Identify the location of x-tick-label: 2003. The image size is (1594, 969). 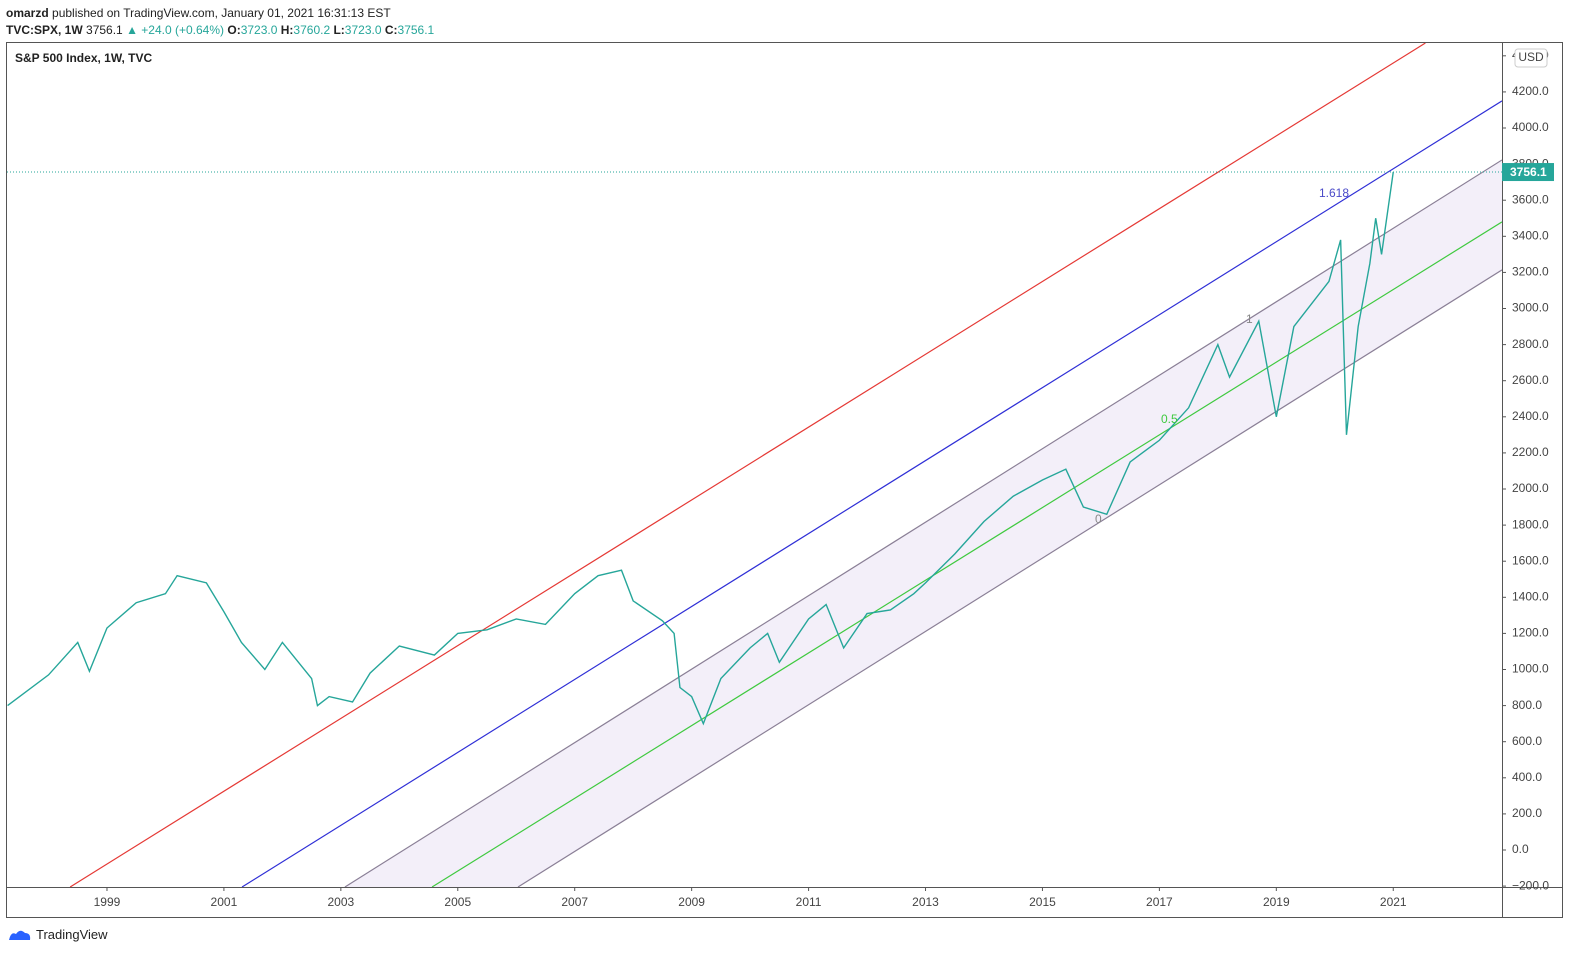
(340, 902).